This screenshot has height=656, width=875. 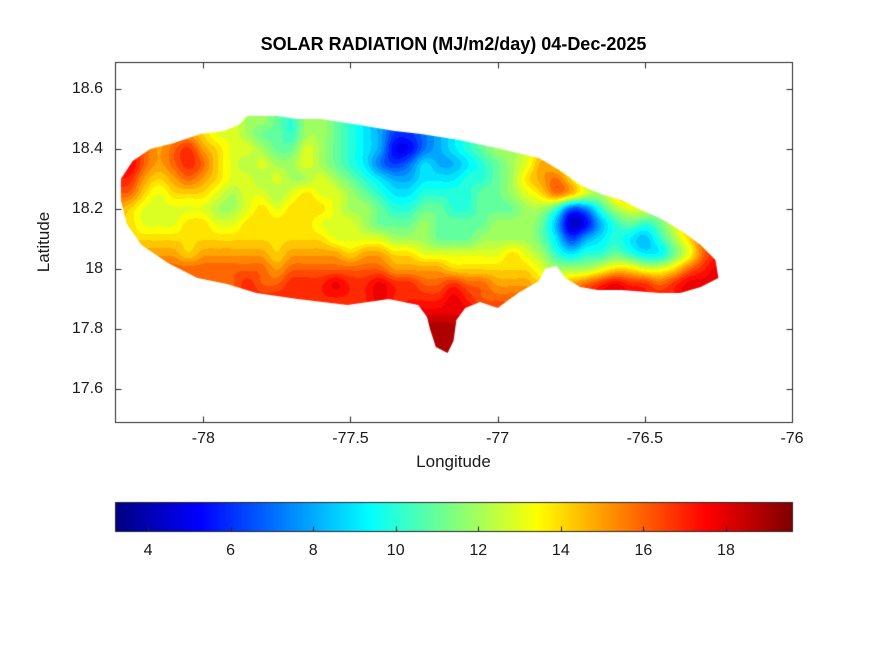 What do you see at coordinates (87, 388) in the screenshot?
I see `y-tick-label: 17.6` at bounding box center [87, 388].